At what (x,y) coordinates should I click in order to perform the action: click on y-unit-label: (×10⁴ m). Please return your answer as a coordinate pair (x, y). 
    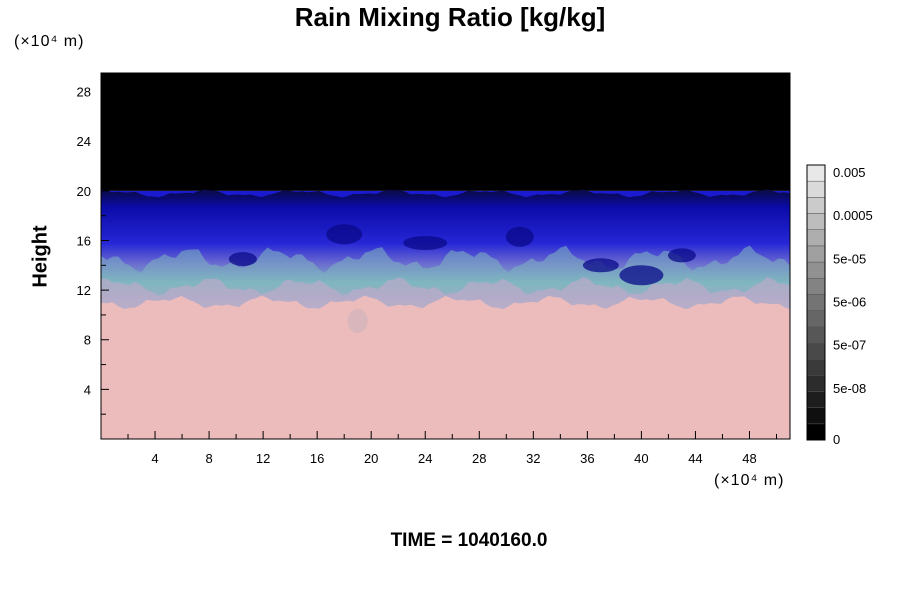
    Looking at the image, I should click on (49, 41).